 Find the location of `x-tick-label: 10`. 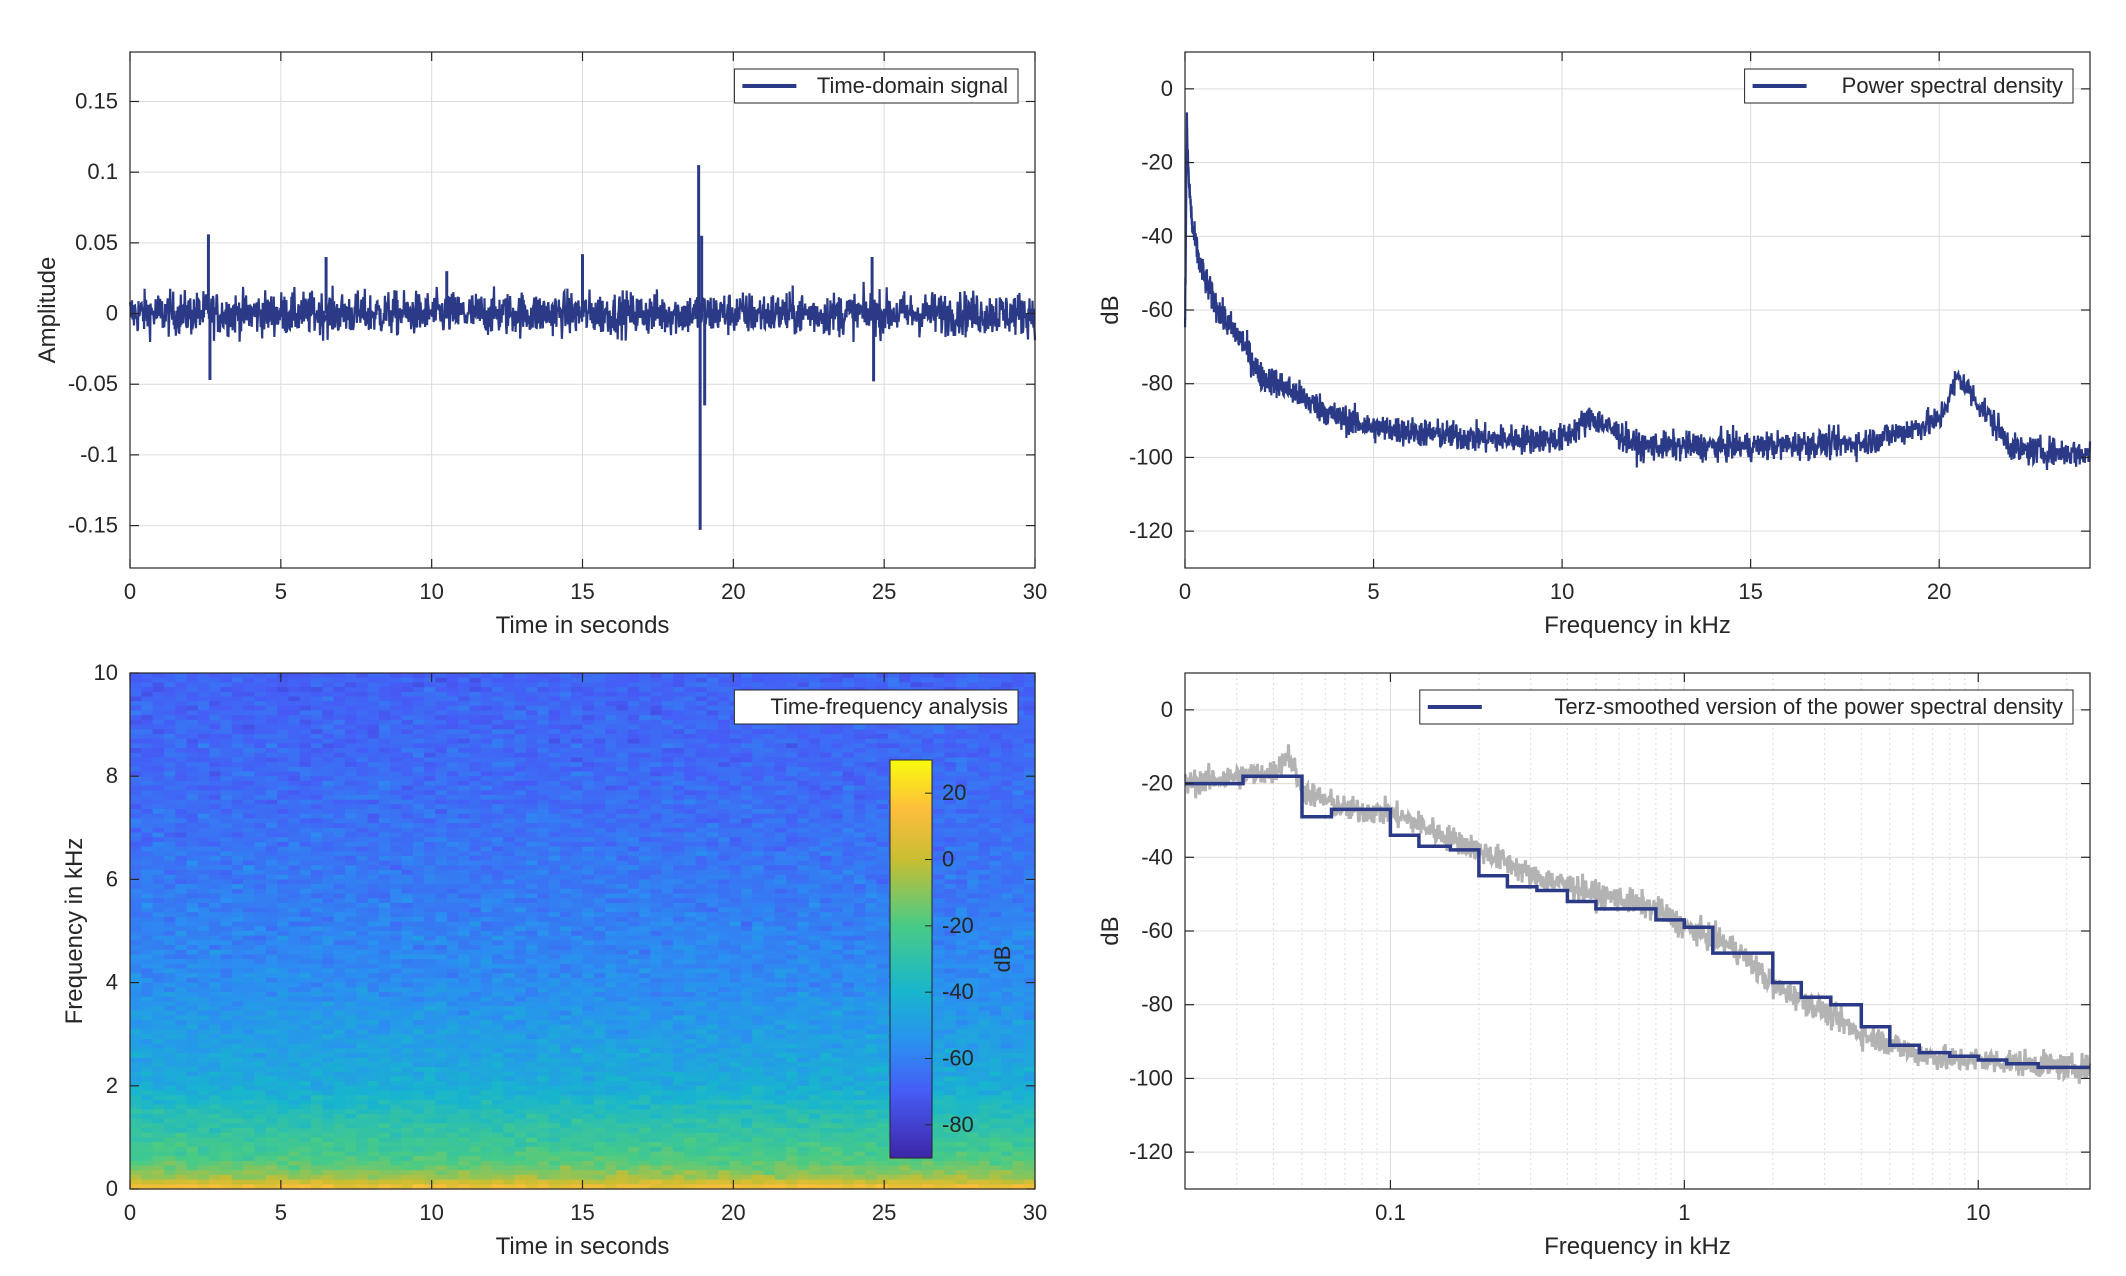

x-tick-label: 10 is located at coordinates (431, 591).